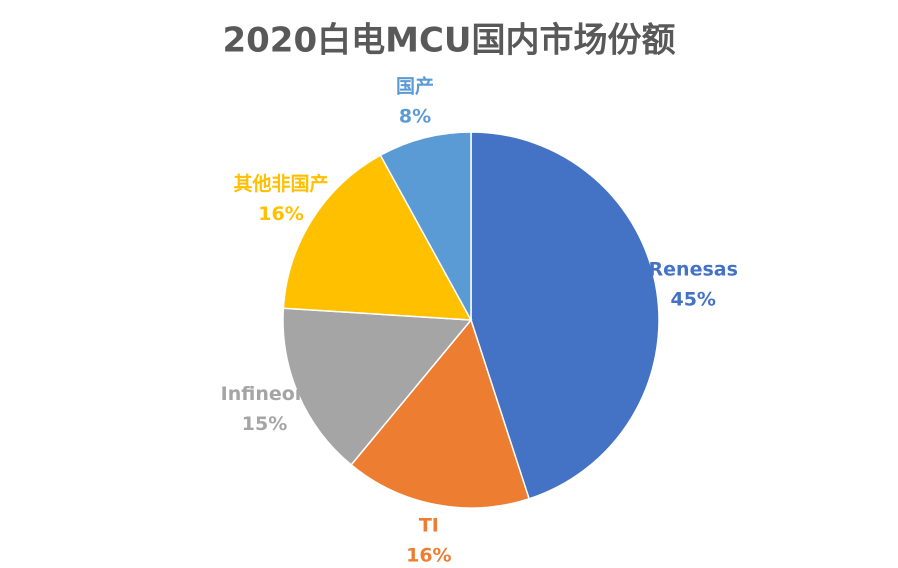  Describe the element at coordinates (281, 183) in the screenshot. I see `slice-label: 其他非国产` at that location.